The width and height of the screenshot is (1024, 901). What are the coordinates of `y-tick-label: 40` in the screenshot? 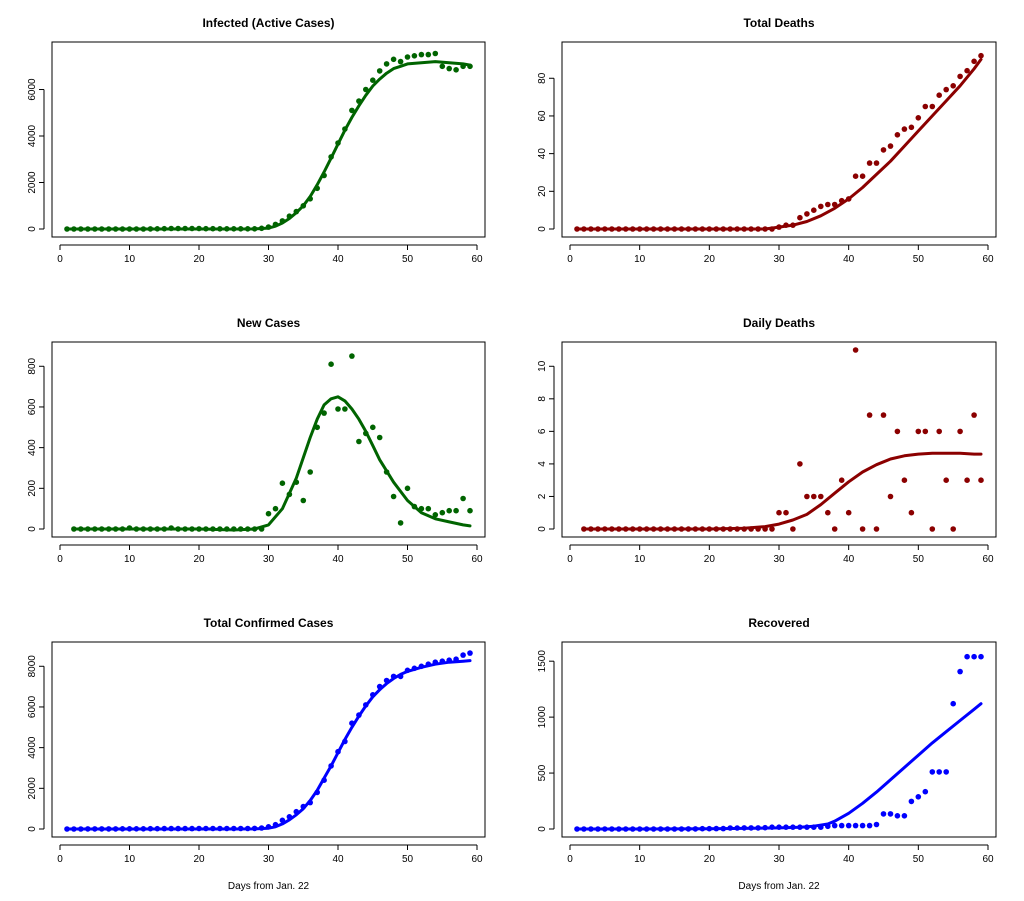 It's located at (542, 154).